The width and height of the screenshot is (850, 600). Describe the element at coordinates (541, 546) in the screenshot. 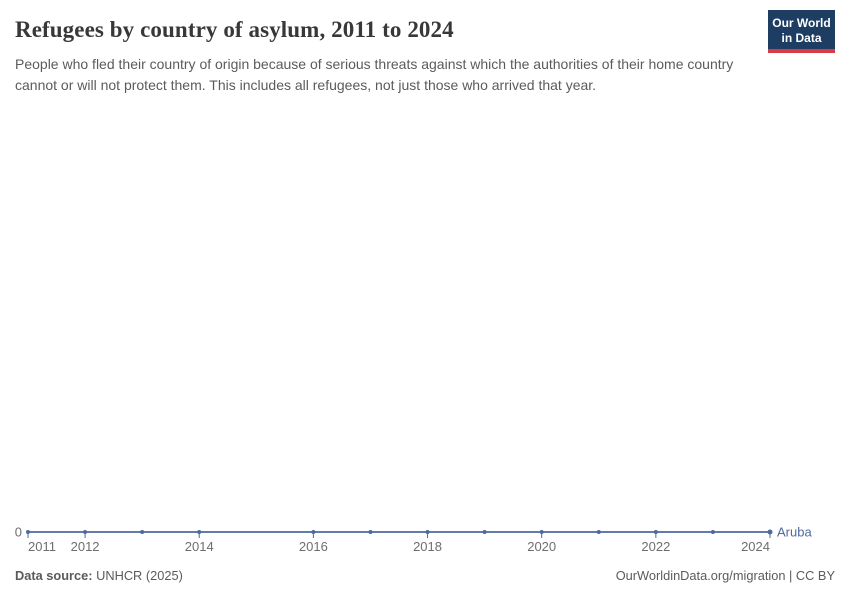

I see `x-tick-label: 2020` at that location.